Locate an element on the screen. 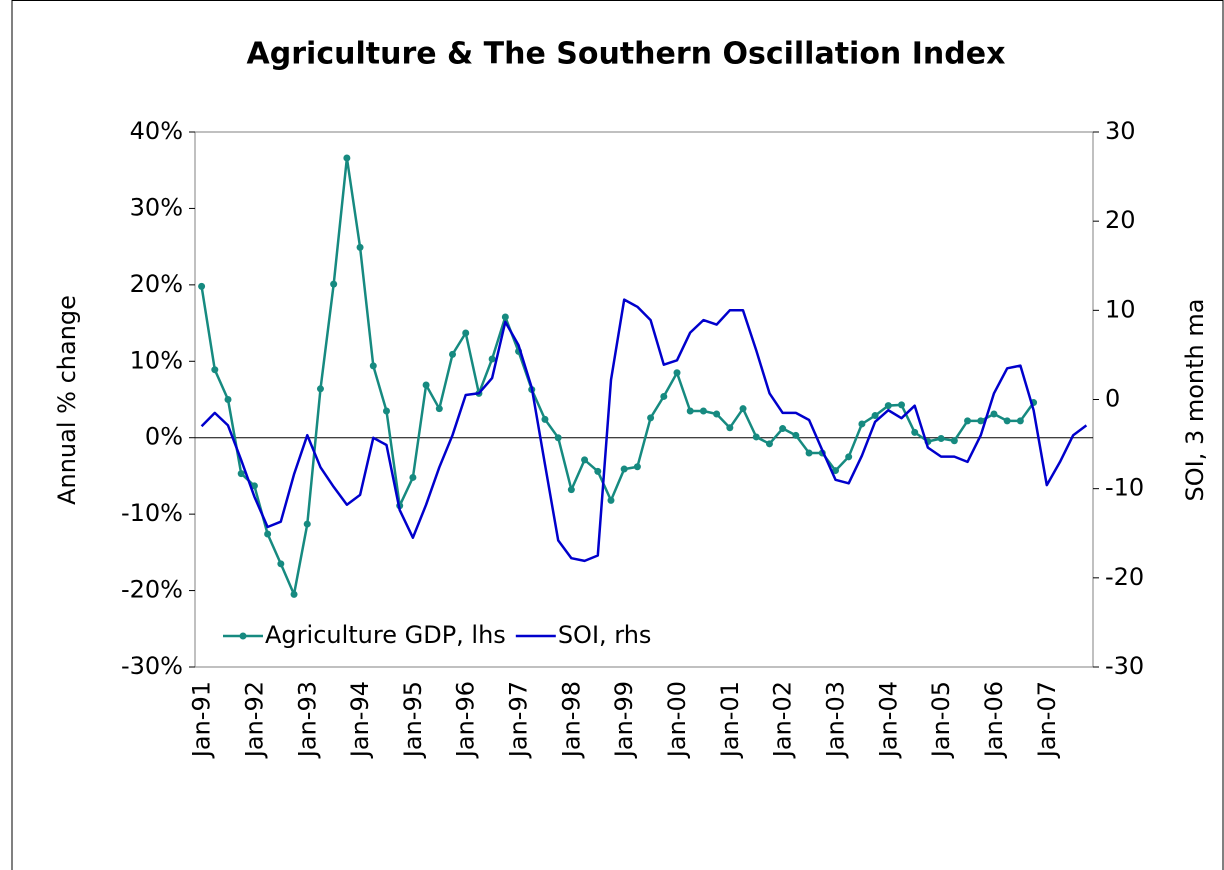  y2-axis-label: SOI, 3 month ma is located at coordinates (1195, 400).